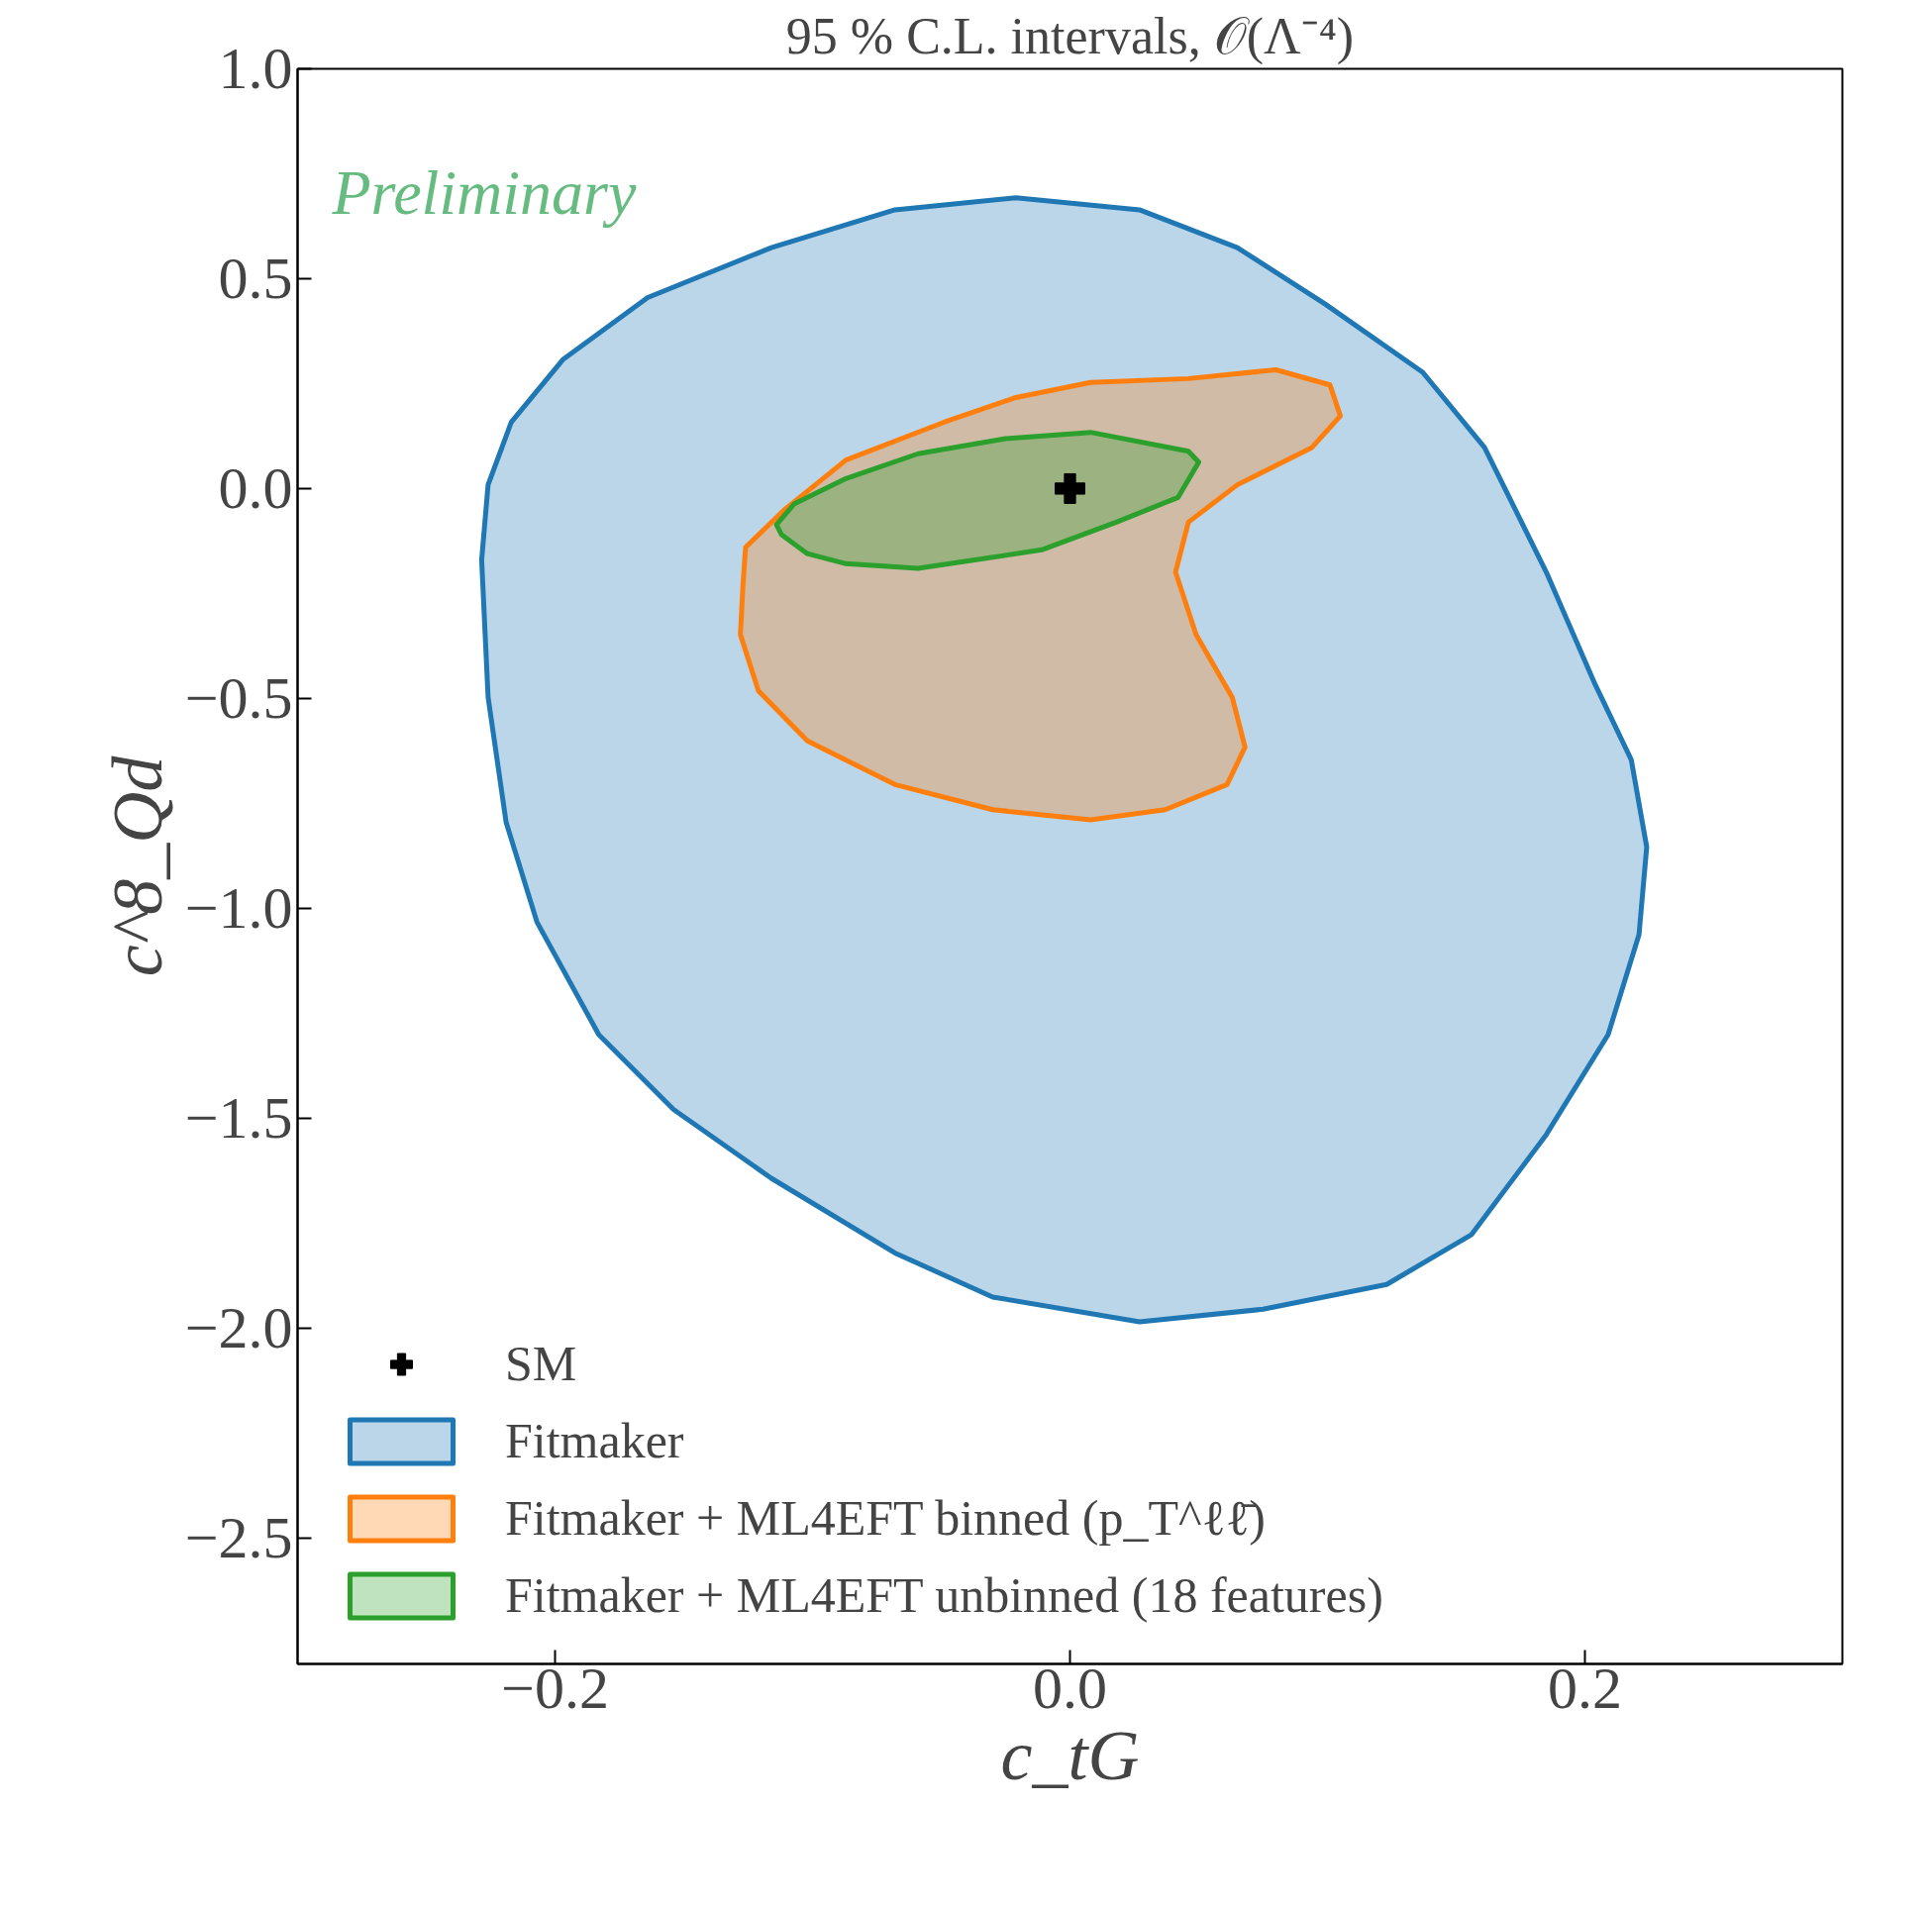  Describe the element at coordinates (238, 1327) in the screenshot. I see `y-tick-label: −2.0` at that location.